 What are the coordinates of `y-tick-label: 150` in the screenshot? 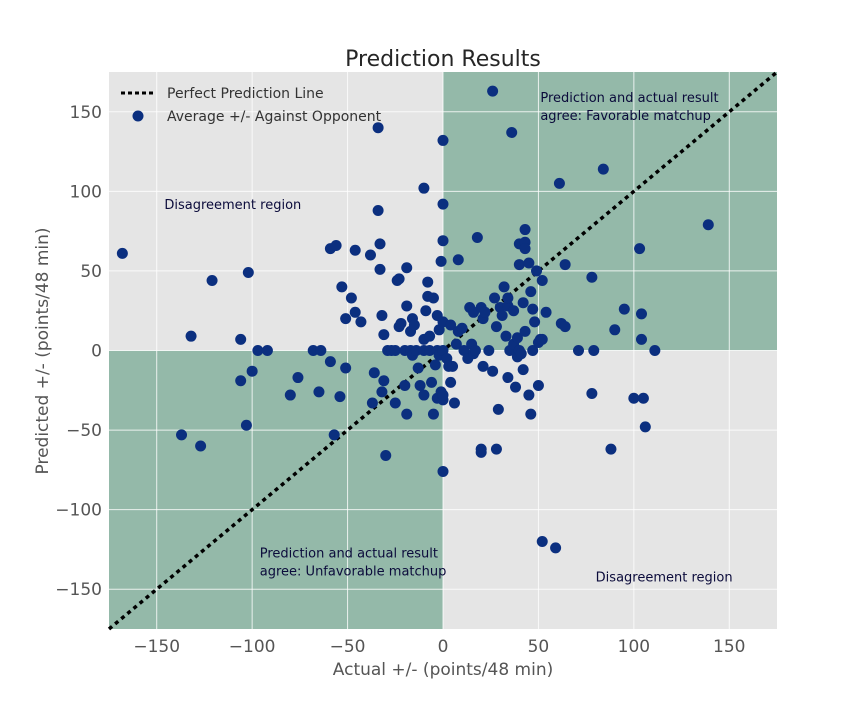 It's located at (86, 113).